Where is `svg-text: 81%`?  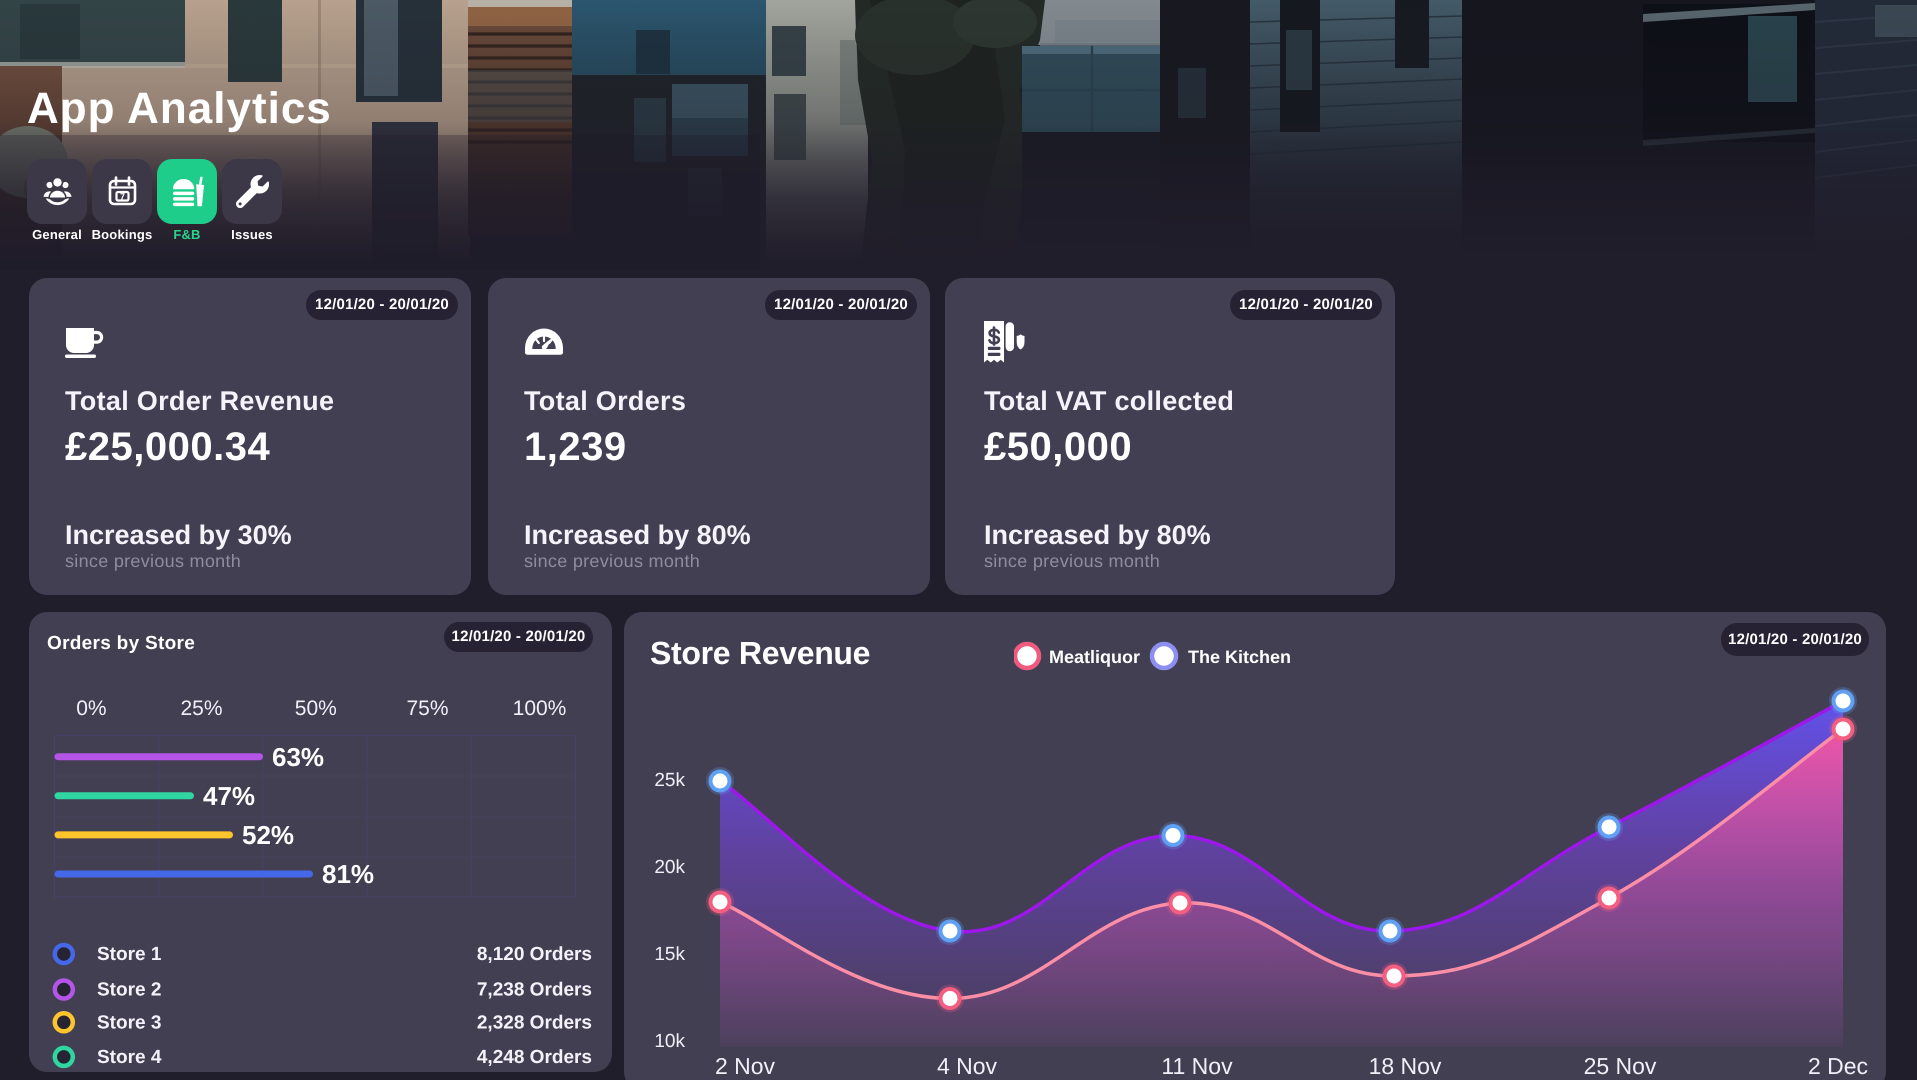 svg-text: 81% is located at coordinates (348, 874).